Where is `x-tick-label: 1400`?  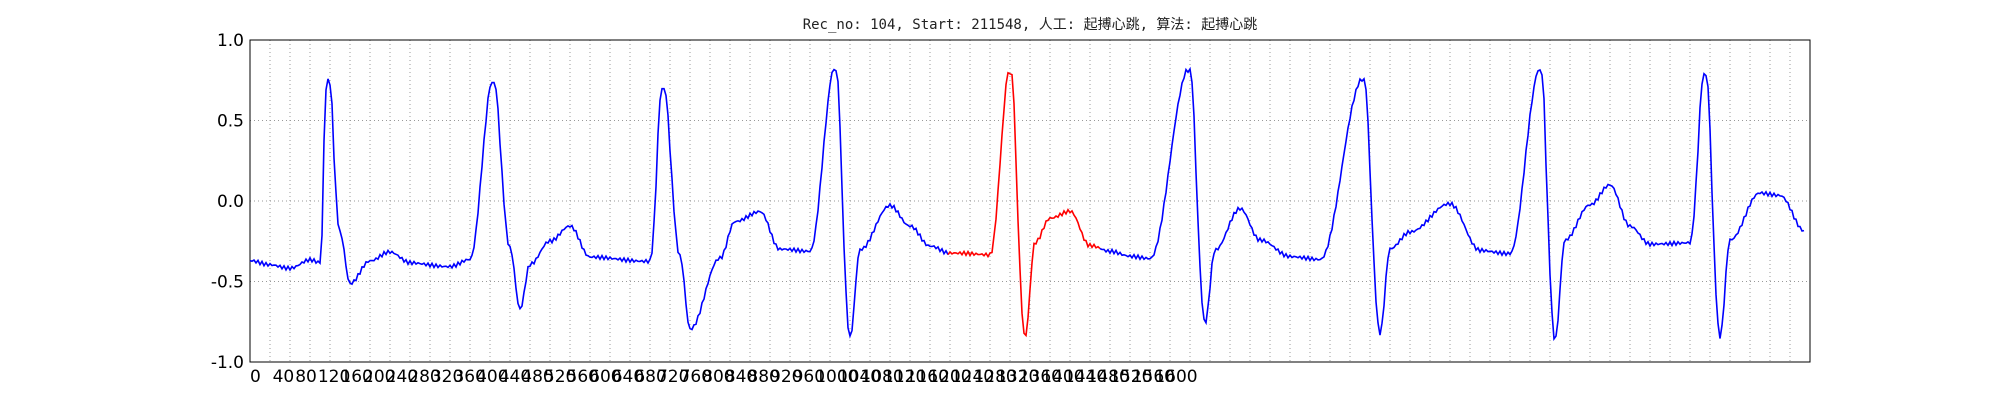 x-tick-label: 1400 is located at coordinates (1062, 377).